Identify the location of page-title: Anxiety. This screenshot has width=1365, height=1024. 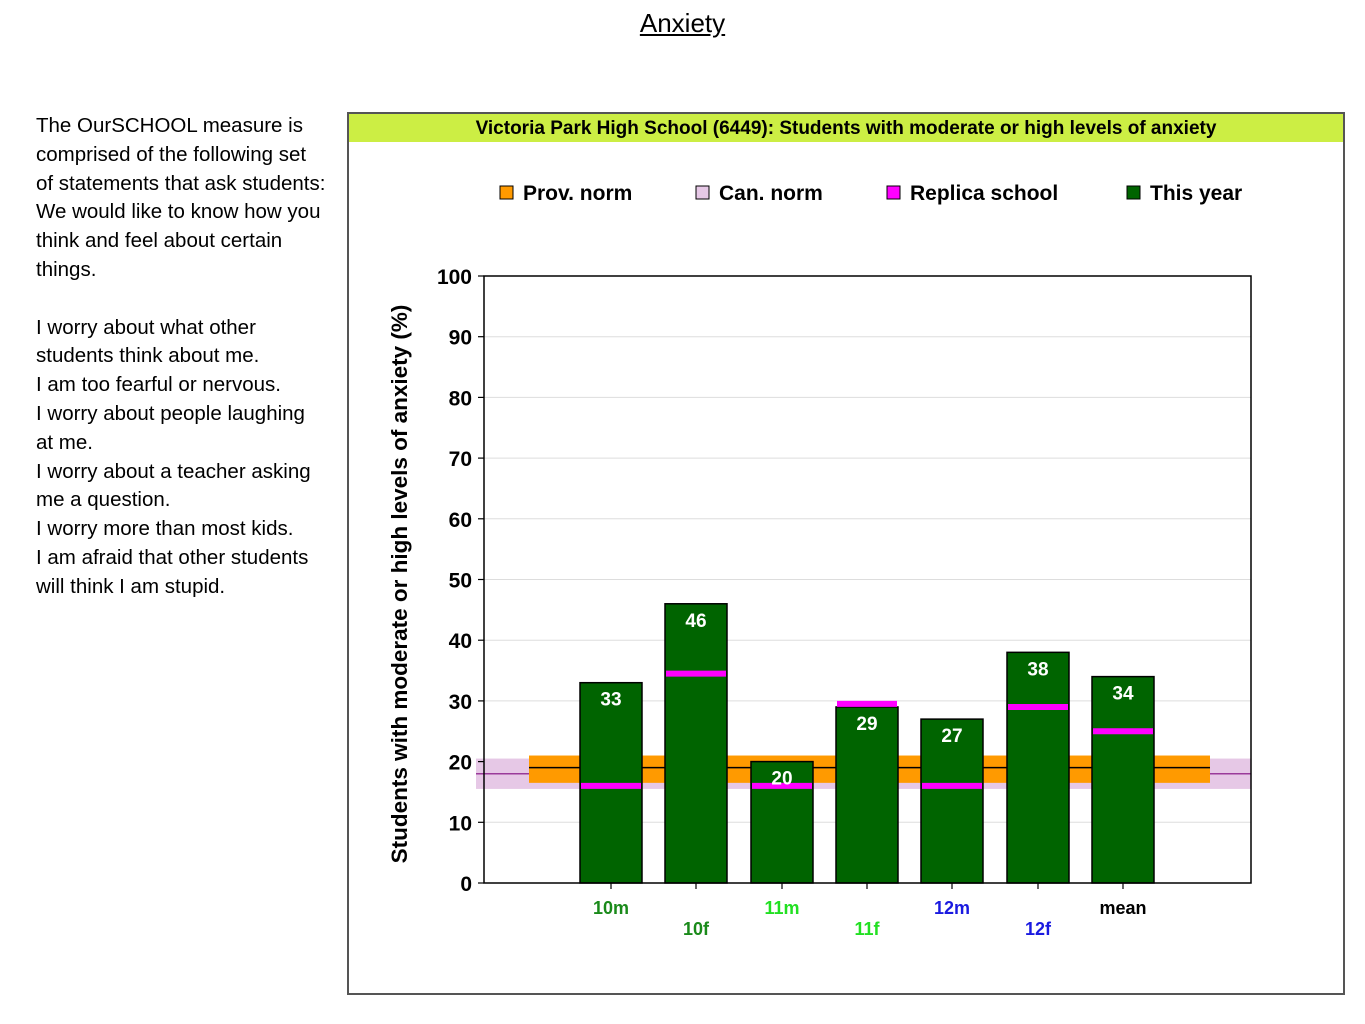
(682, 23).